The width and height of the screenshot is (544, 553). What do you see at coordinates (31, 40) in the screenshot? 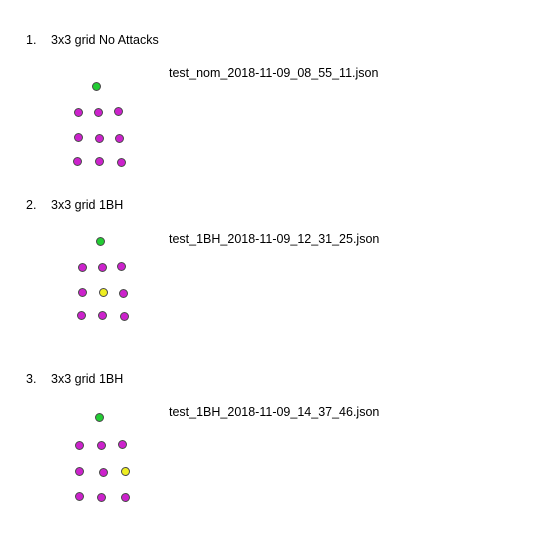
I see `item-number: 1.` at bounding box center [31, 40].